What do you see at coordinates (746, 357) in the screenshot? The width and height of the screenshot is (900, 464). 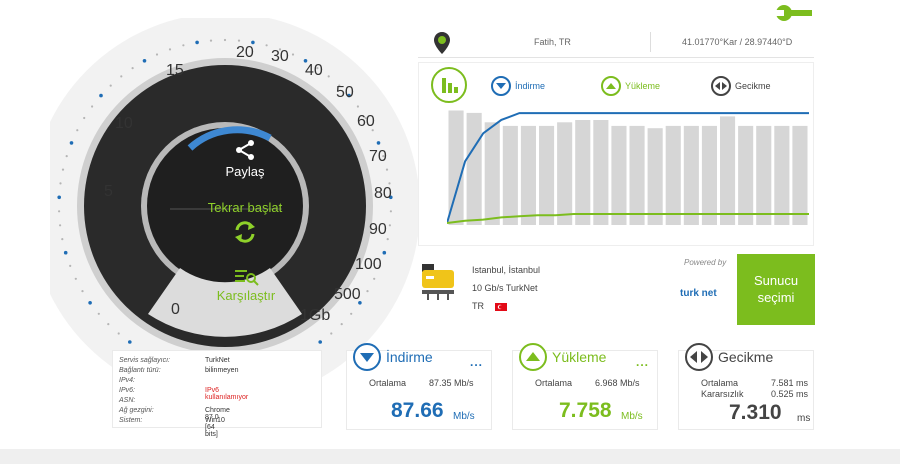 I see `latency-title: Gecikme` at bounding box center [746, 357].